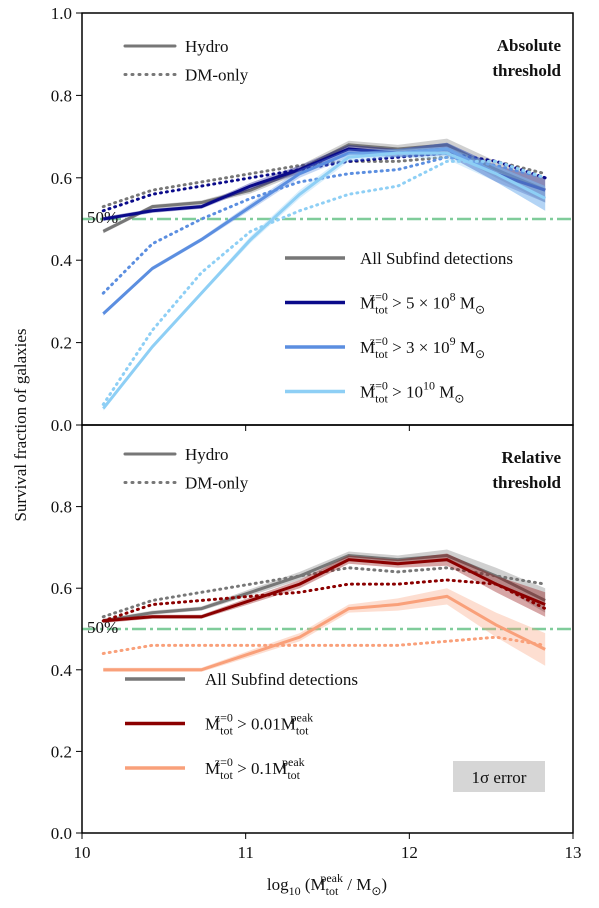 The height and width of the screenshot is (908, 599). I want to click on y-axis-label: Survival fraction of galaxies, so click(20, 424).